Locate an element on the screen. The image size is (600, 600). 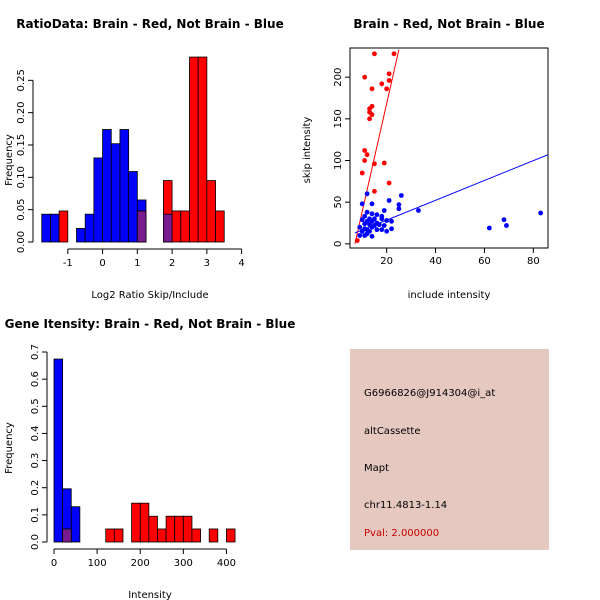
ratio-hist-bars is located at coordinates (133, 149).